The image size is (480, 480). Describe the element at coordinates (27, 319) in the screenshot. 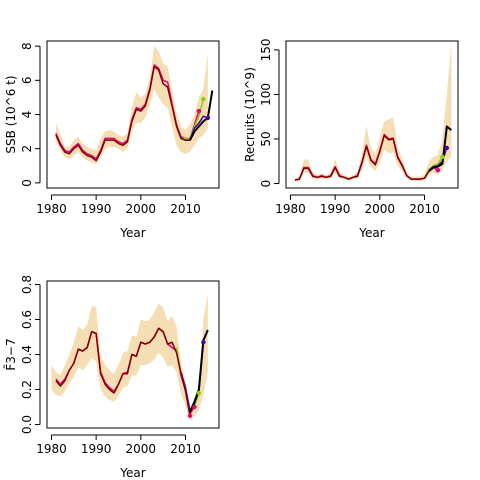

I see `fbar-y-tick-label-3: 0.6` at that location.